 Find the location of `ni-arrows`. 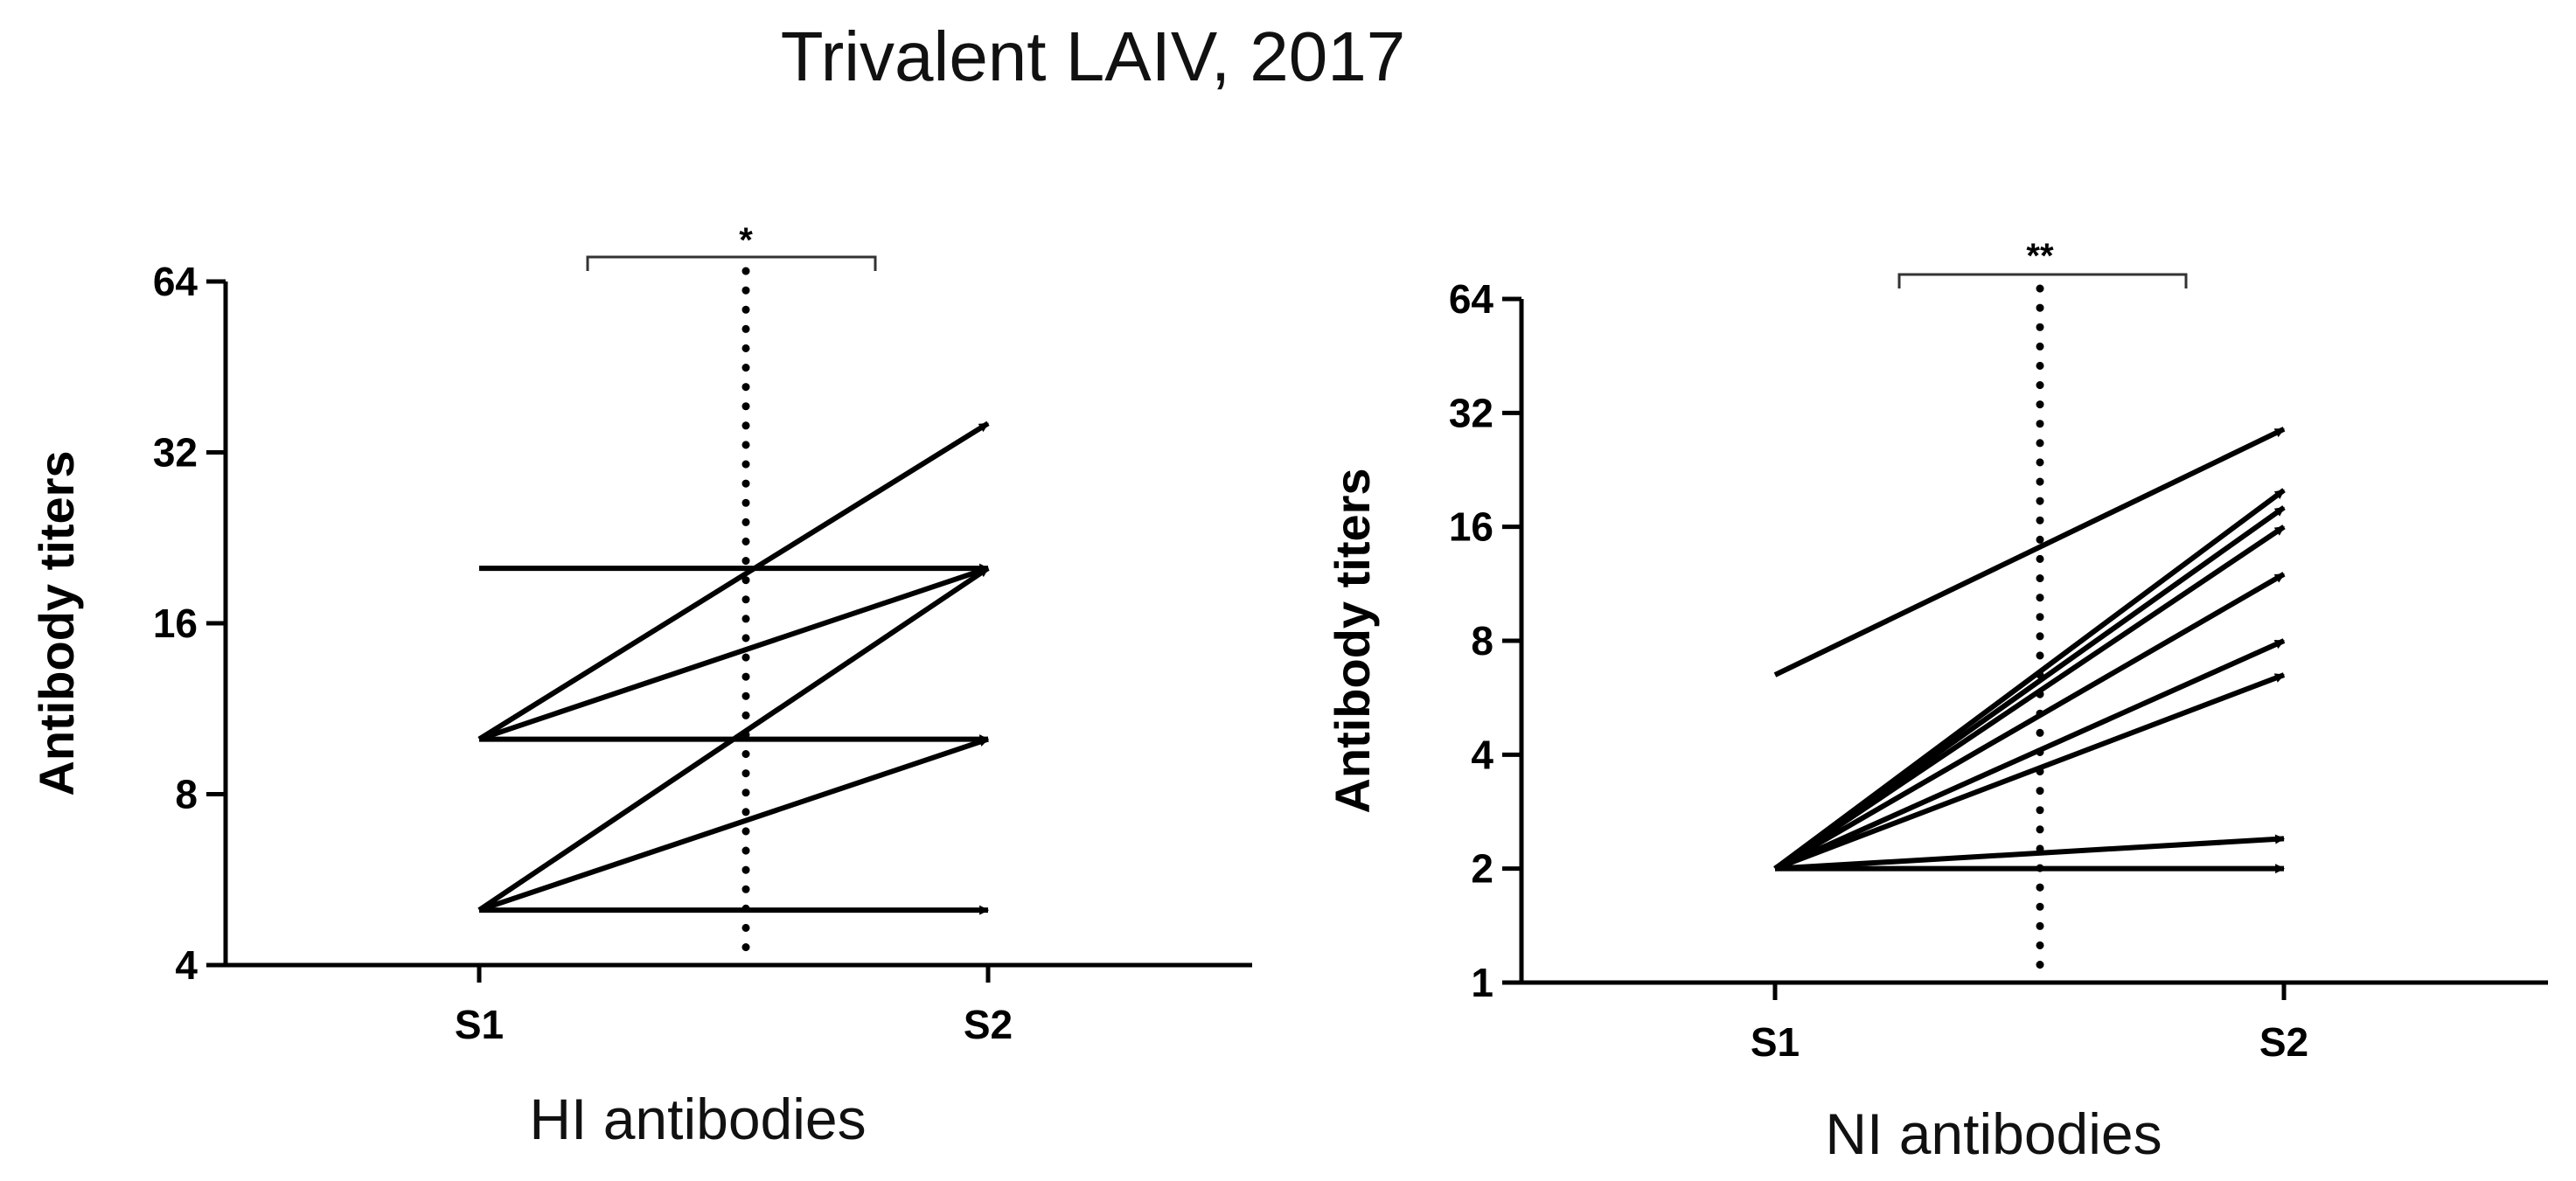

ni-arrows is located at coordinates (2029, 650).